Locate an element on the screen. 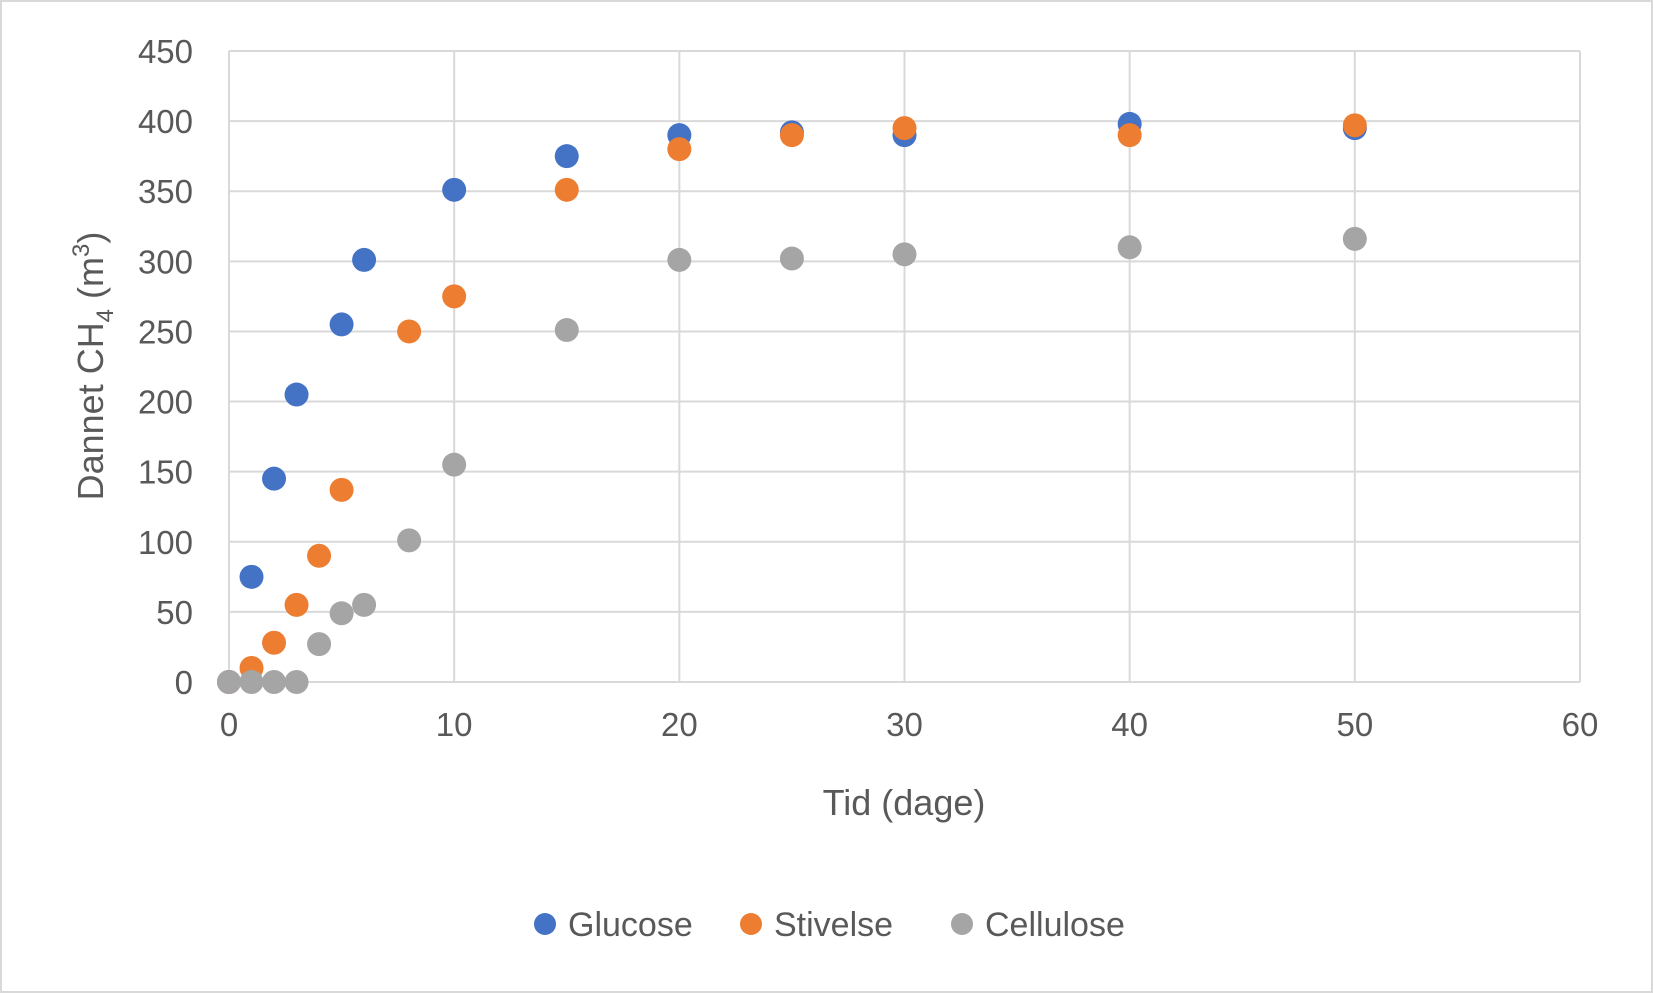 This screenshot has width=1653, height=993. y-tick-label: 250 is located at coordinates (165, 331).